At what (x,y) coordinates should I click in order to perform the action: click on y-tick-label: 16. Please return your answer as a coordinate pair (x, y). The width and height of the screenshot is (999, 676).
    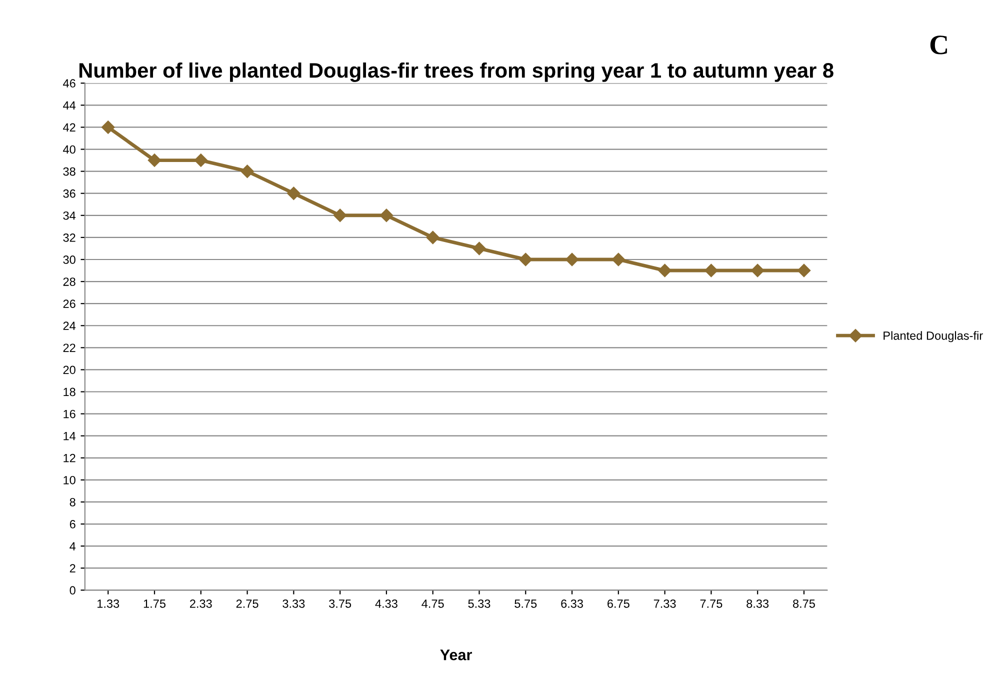
    Looking at the image, I should click on (70, 414).